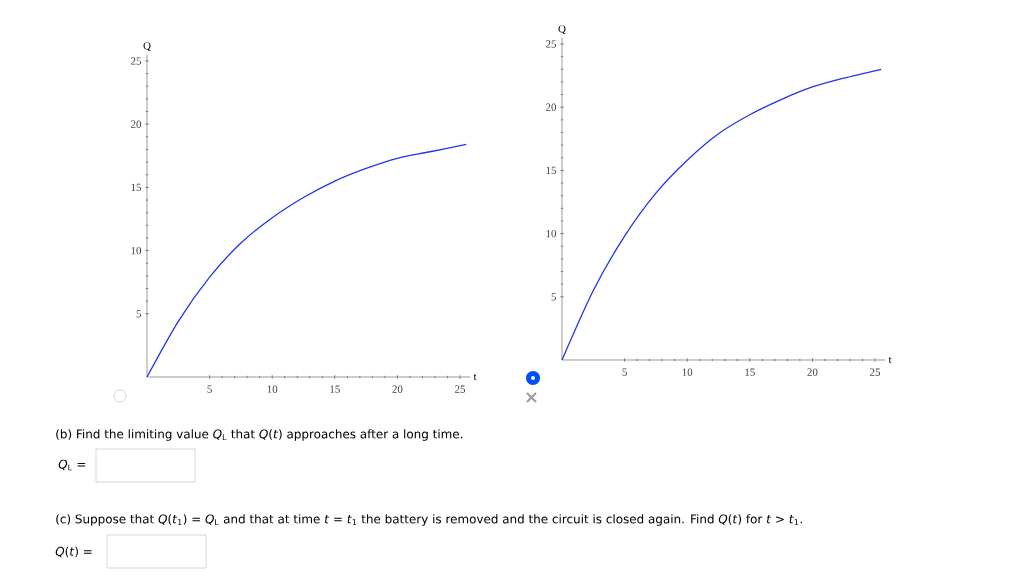 The width and height of the screenshot is (1024, 583). What do you see at coordinates (73, 552) in the screenshot?
I see `text: Q(t) =` at bounding box center [73, 552].